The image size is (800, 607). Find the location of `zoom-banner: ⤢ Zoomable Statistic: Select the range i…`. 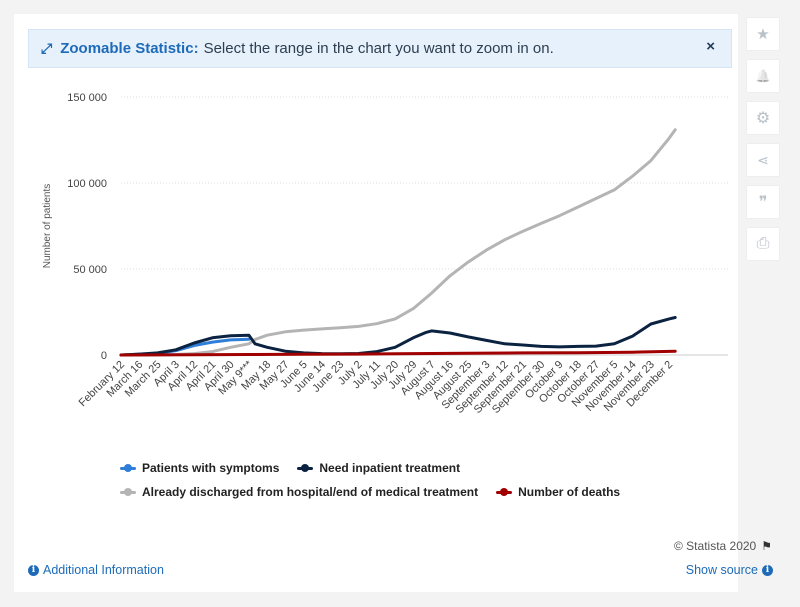

zoom-banner: ⤢ Zoomable Statistic: Select the range i… is located at coordinates (380, 48).